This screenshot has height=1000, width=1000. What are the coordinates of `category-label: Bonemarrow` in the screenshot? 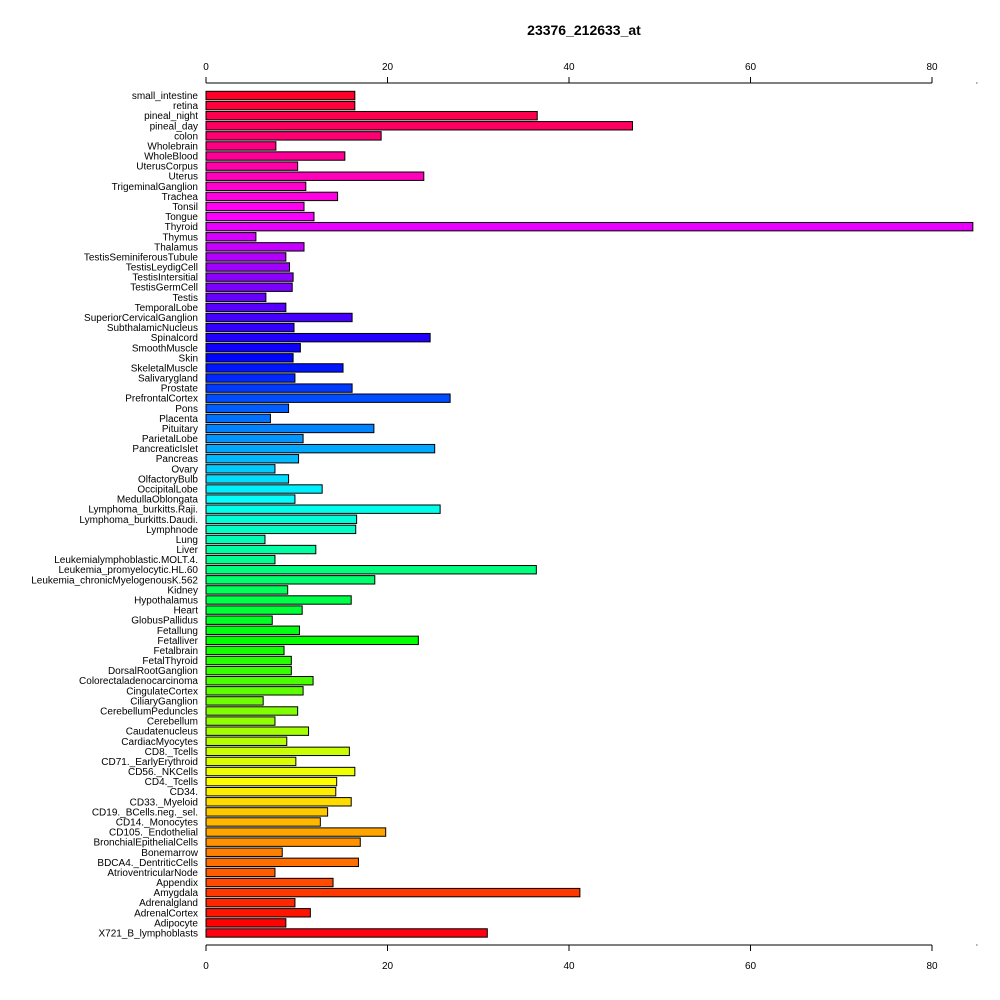 It's located at (169, 853).